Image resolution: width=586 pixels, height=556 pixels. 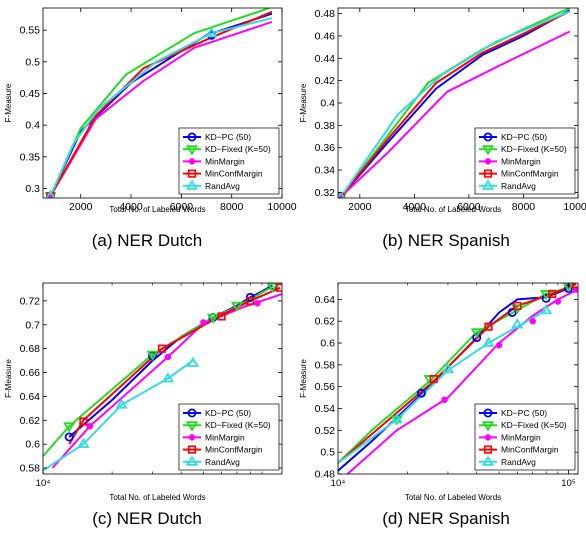 What do you see at coordinates (325, 193) in the screenshot?
I see `y-tick-label-1: 0.32` at bounding box center [325, 193].